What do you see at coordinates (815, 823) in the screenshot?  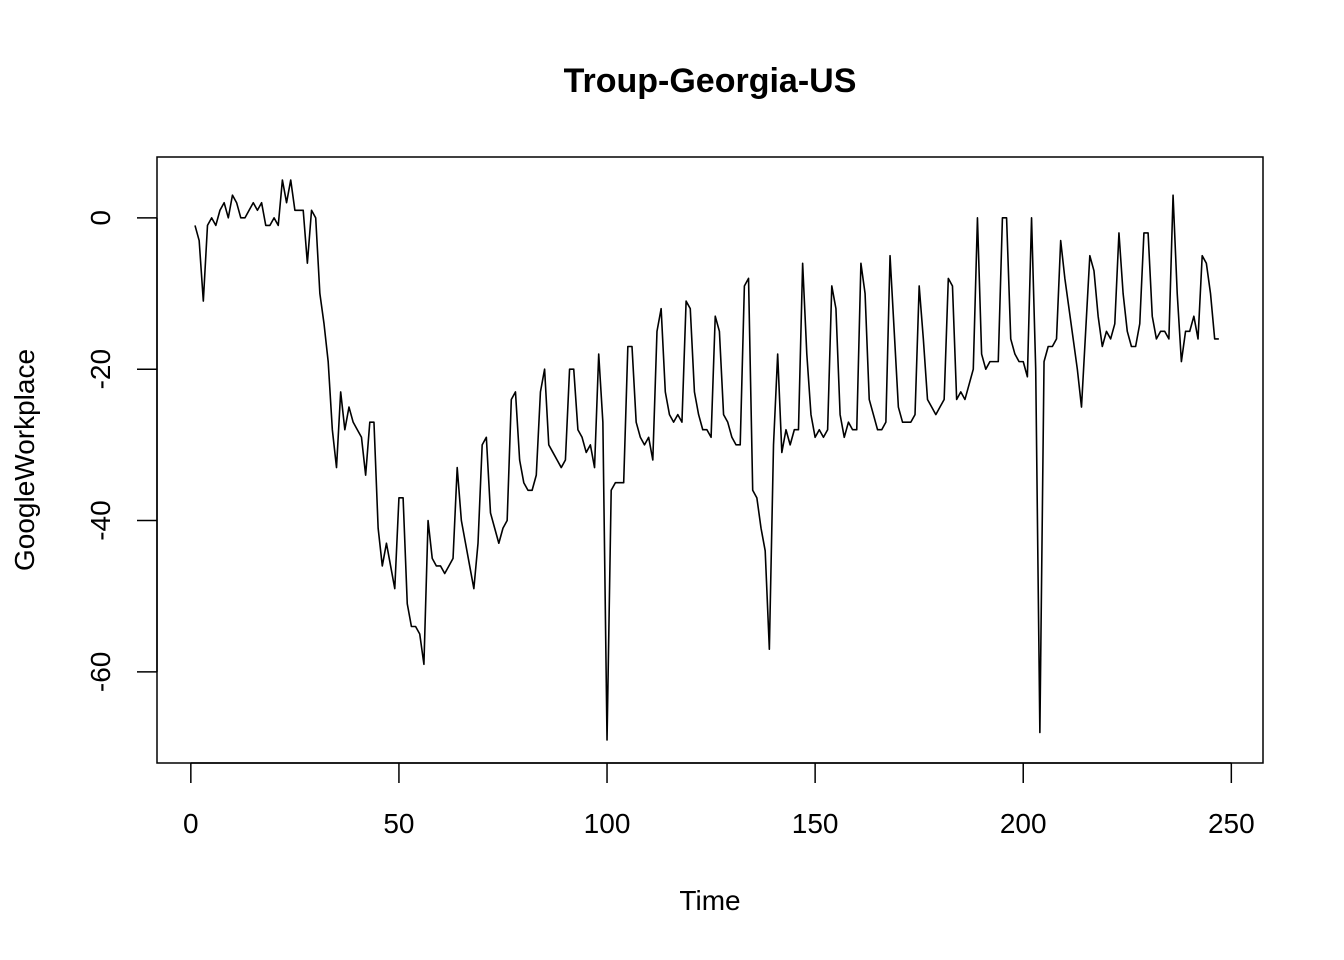 I see `x-tick-label: 150` at bounding box center [815, 823].